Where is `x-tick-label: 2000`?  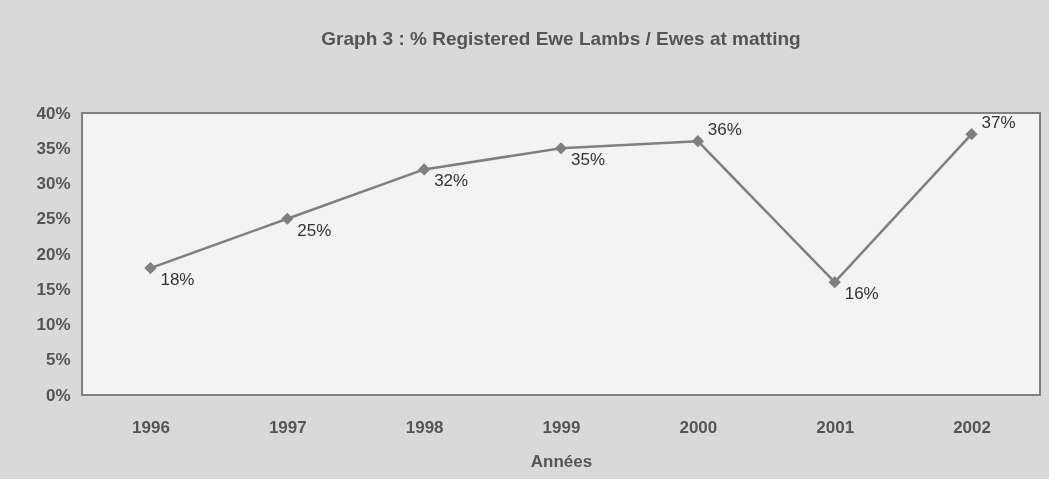 x-tick-label: 2000 is located at coordinates (698, 427).